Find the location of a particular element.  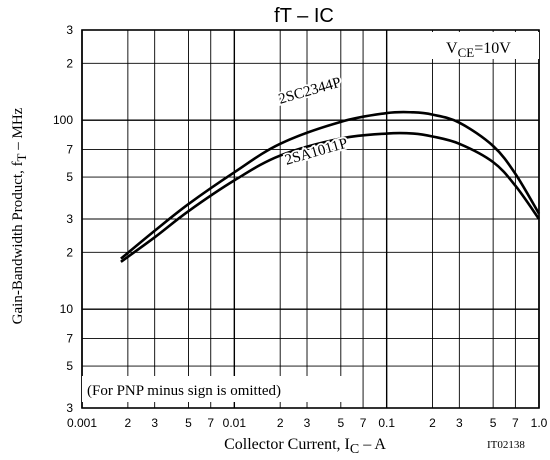

x-axis-label-main: Collector Current, I is located at coordinates (287, 444).